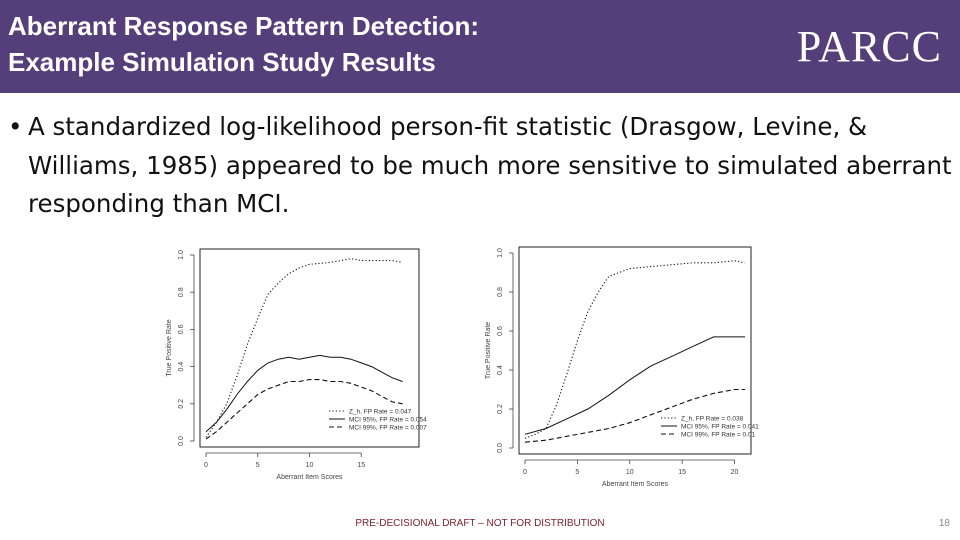  I want to click on left-chart-legend-label-1: Z_h, FP Rate = 0.047, so click(380, 412).